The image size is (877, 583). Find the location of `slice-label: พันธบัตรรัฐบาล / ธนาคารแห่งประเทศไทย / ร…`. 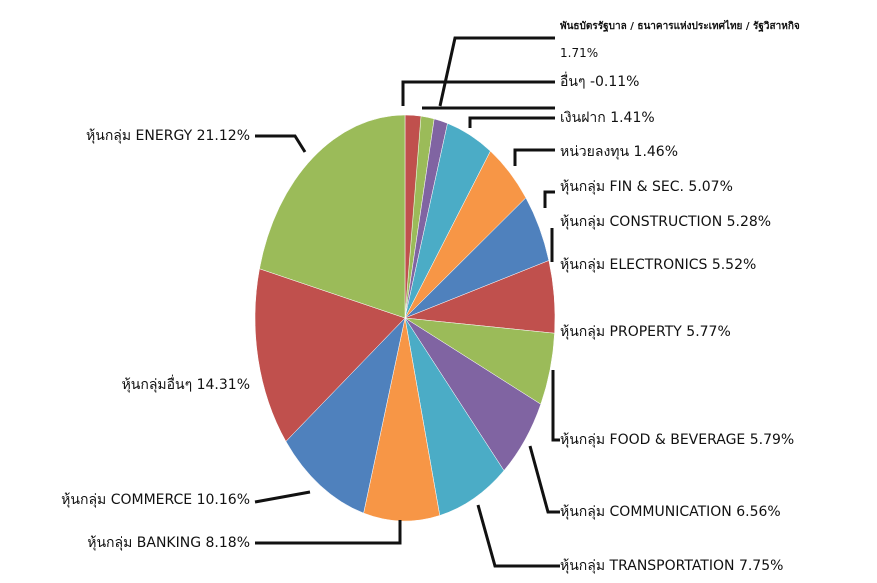

slice-label: พันธบัตรรัฐบาล / ธนาคารแห่งประเทศไทย / ร… is located at coordinates (680, 39).